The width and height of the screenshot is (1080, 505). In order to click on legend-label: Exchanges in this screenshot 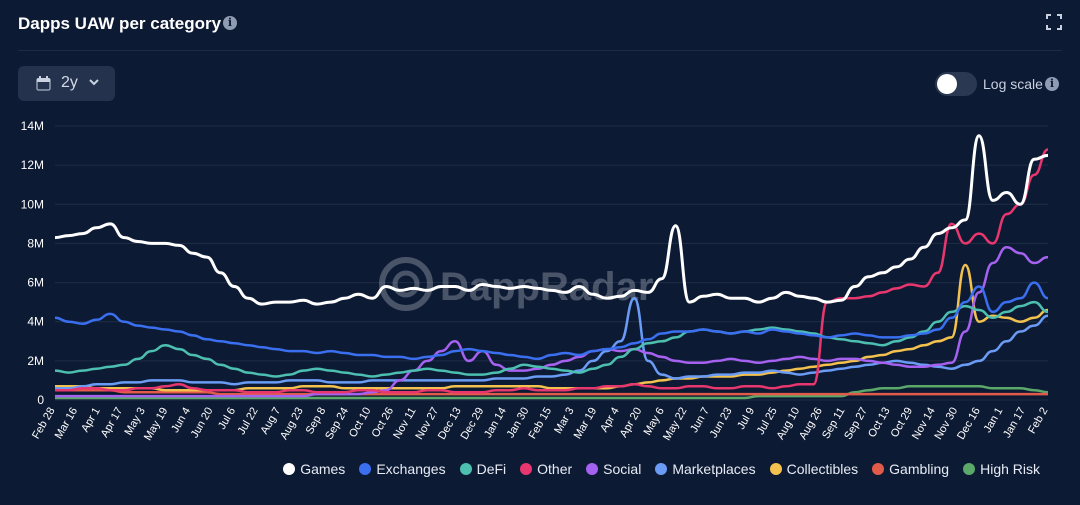, I will do `click(411, 469)`.